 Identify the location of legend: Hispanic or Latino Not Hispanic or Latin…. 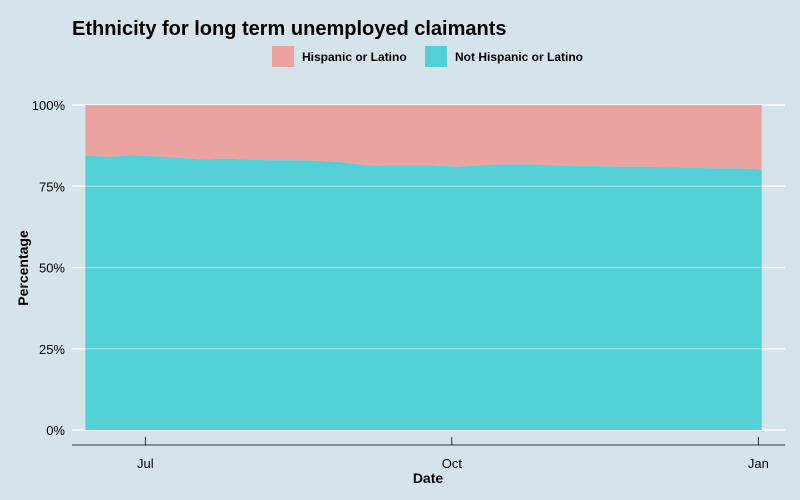
(427, 56).